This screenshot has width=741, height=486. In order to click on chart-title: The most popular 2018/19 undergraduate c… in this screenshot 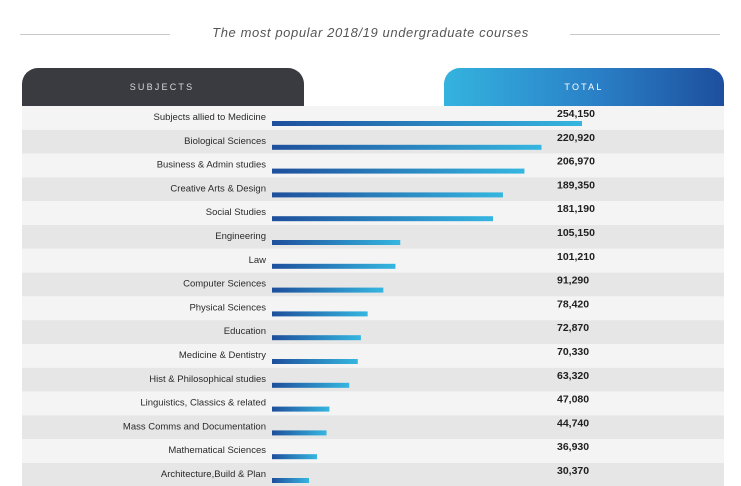, I will do `click(370, 32)`.